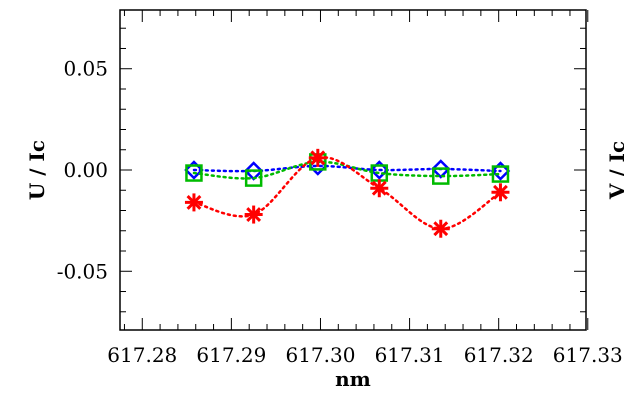  Describe the element at coordinates (364, 355) in the screenshot. I see `x-tick-labels: 617.28 617.29 617.30 617.31 617.32 617.33` at that location.